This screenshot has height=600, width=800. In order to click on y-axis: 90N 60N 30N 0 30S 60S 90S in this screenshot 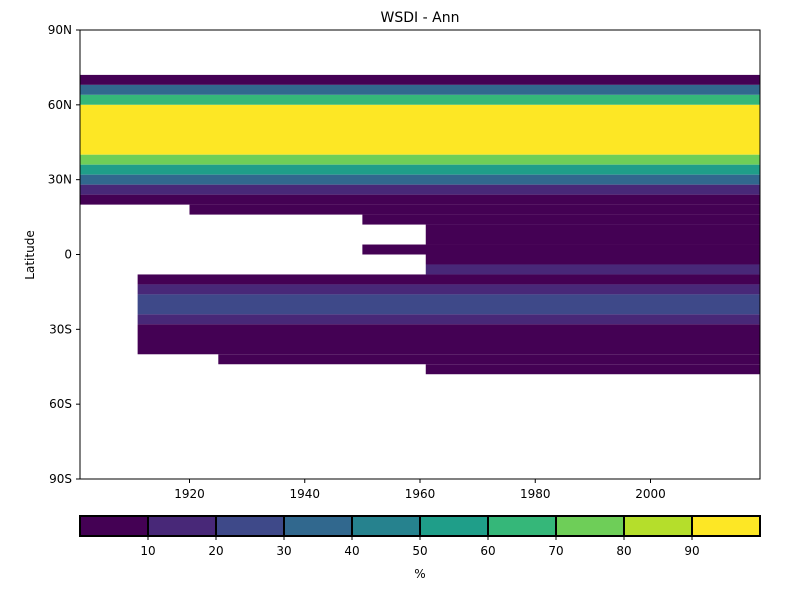, I will do `click(64, 254)`.